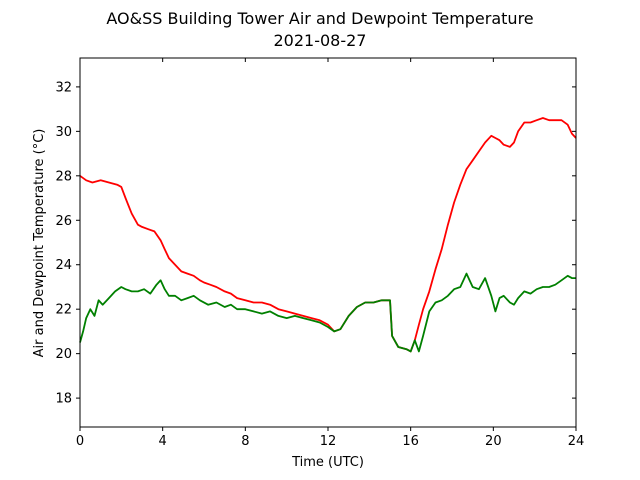 This screenshot has height=480, width=640. What do you see at coordinates (63, 87) in the screenshot?
I see `y-tick-label: 32` at bounding box center [63, 87].